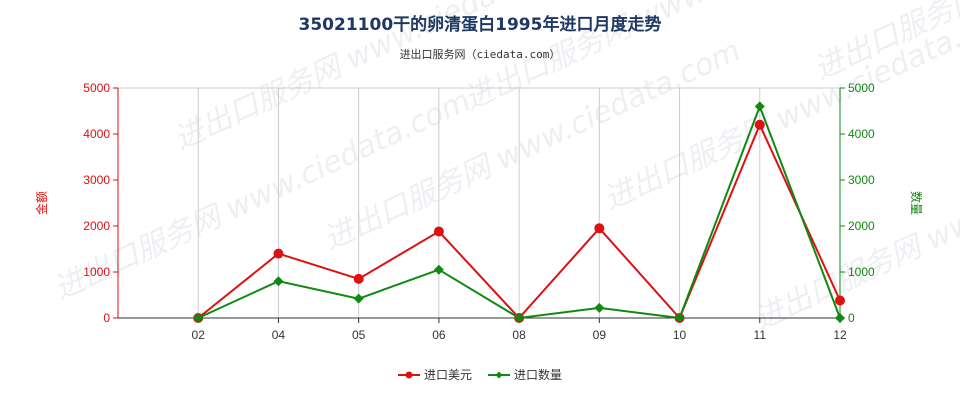 This screenshot has height=400, width=960. I want to click on x-tick-label: 08, so click(519, 335).